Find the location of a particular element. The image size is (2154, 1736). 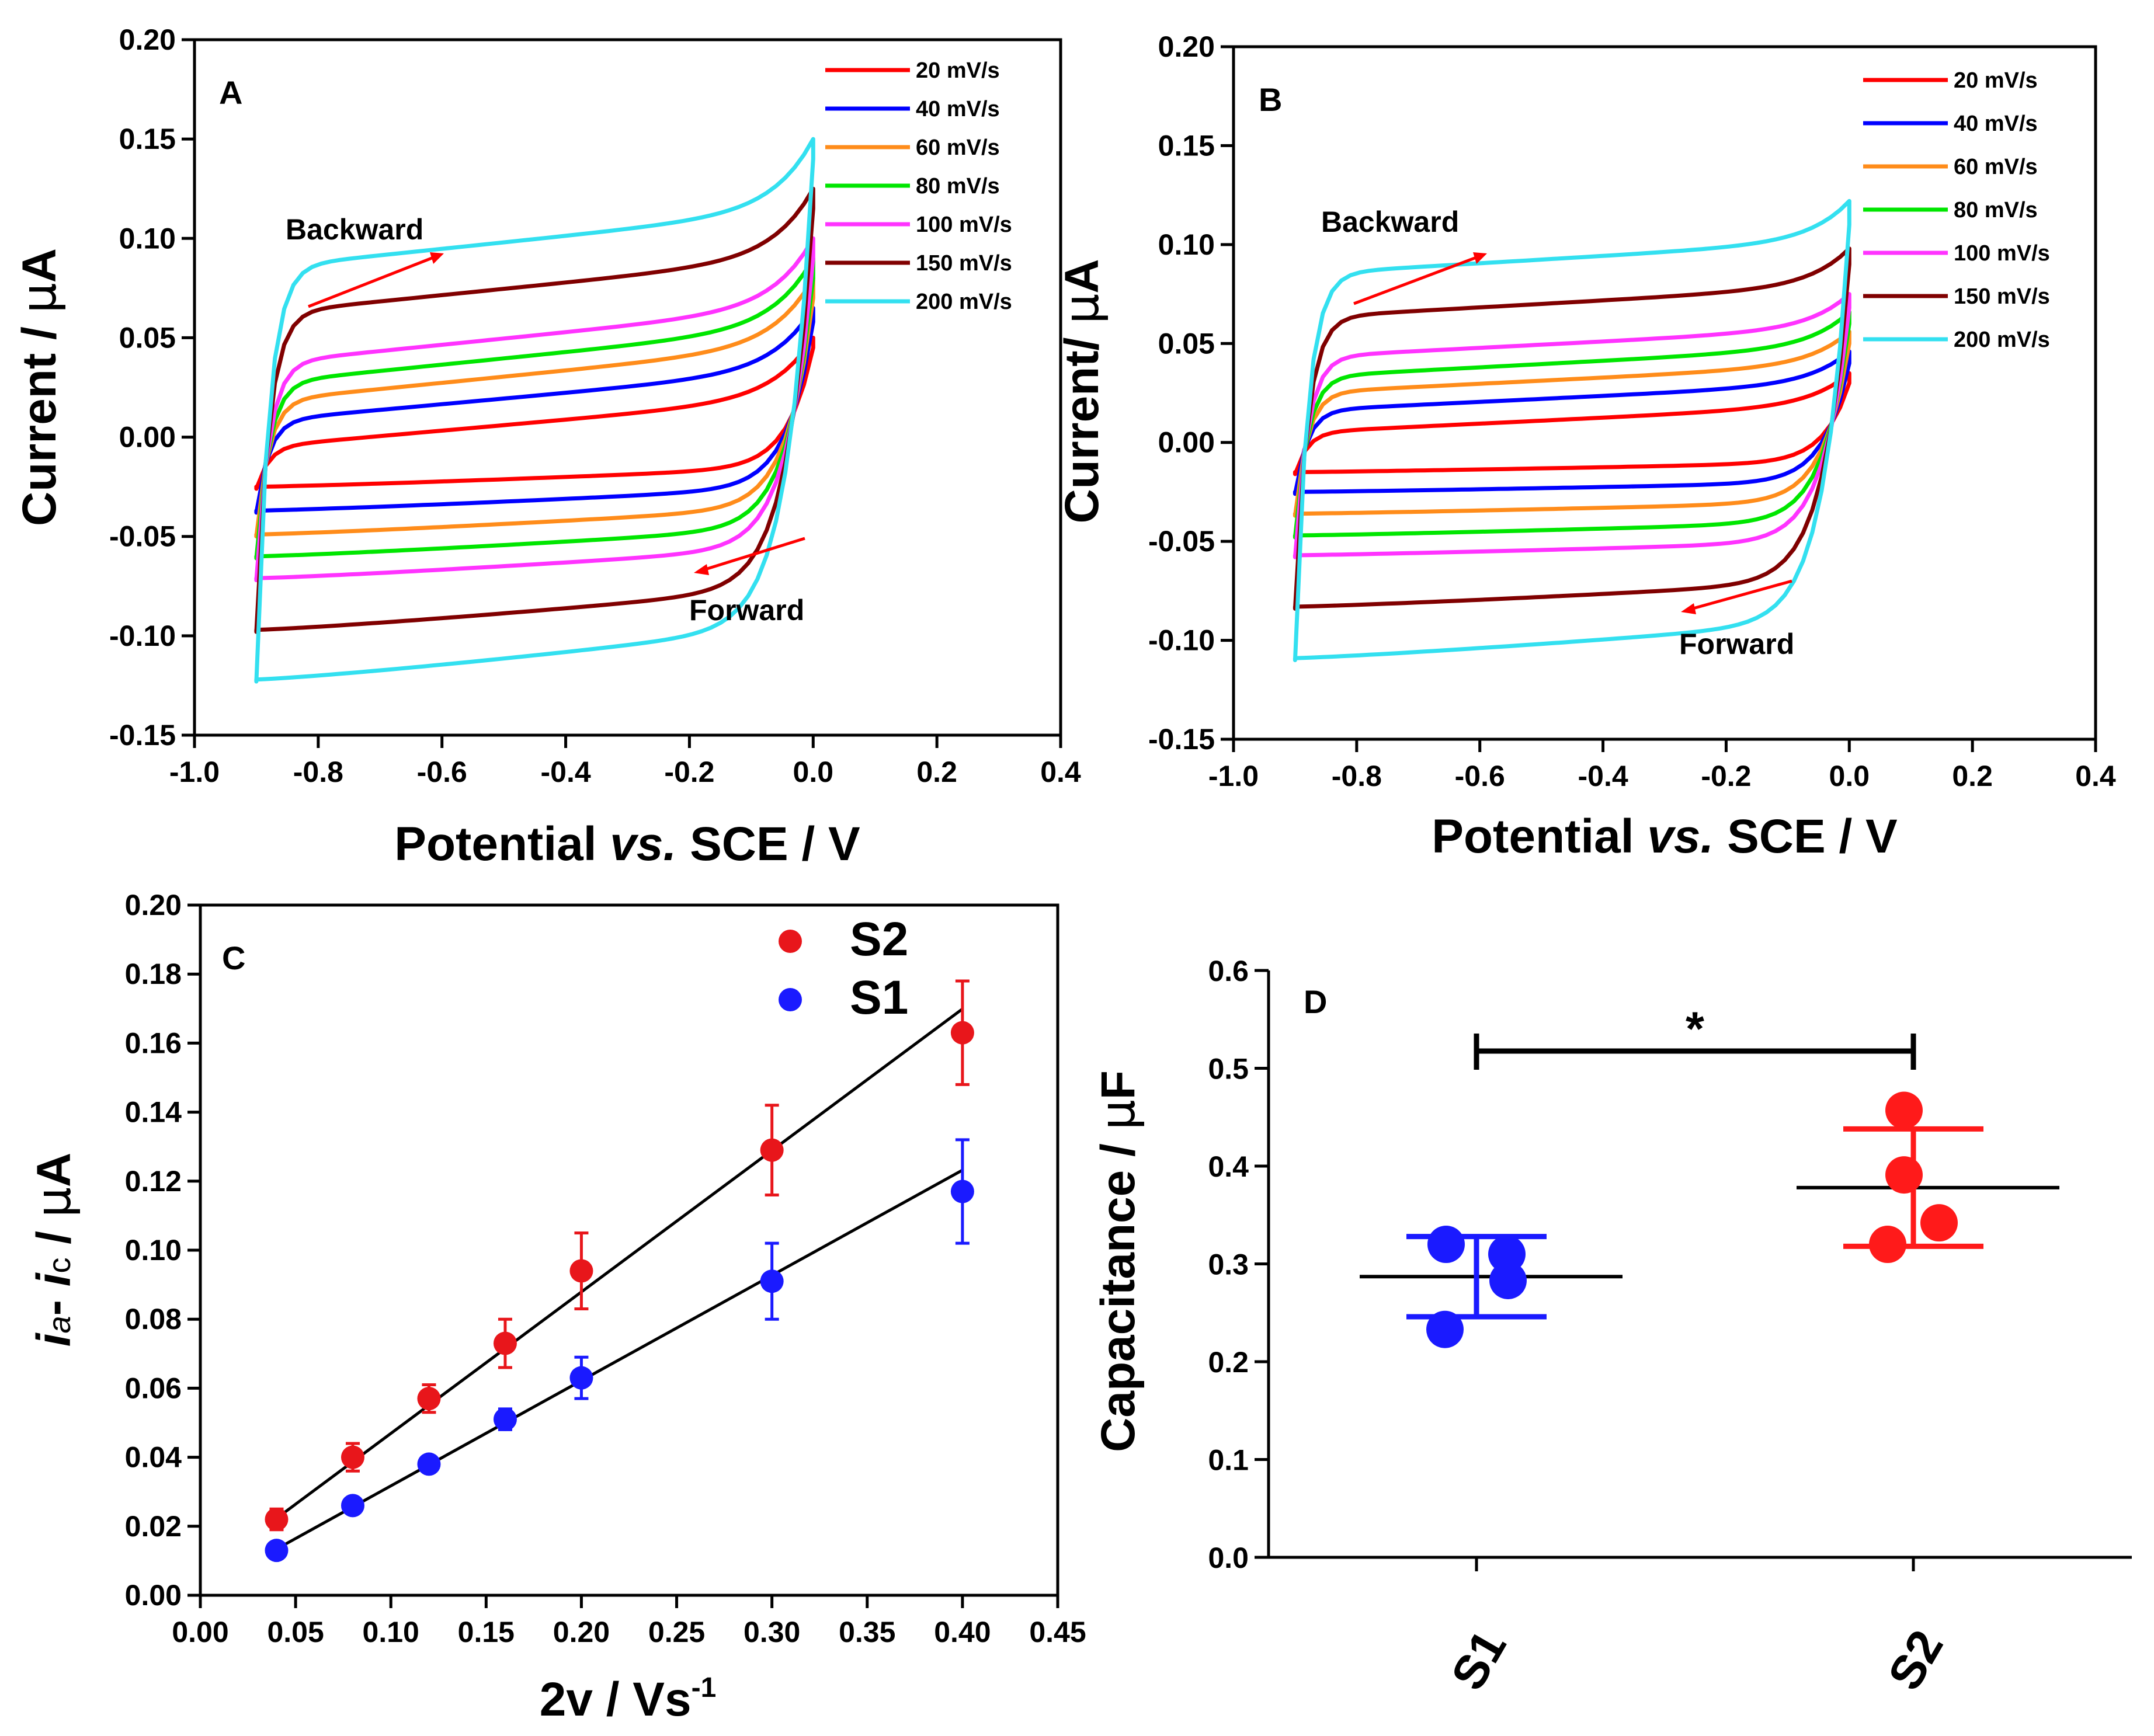

panel-d-category-label: S2 is located at coordinates (1916, 1660).